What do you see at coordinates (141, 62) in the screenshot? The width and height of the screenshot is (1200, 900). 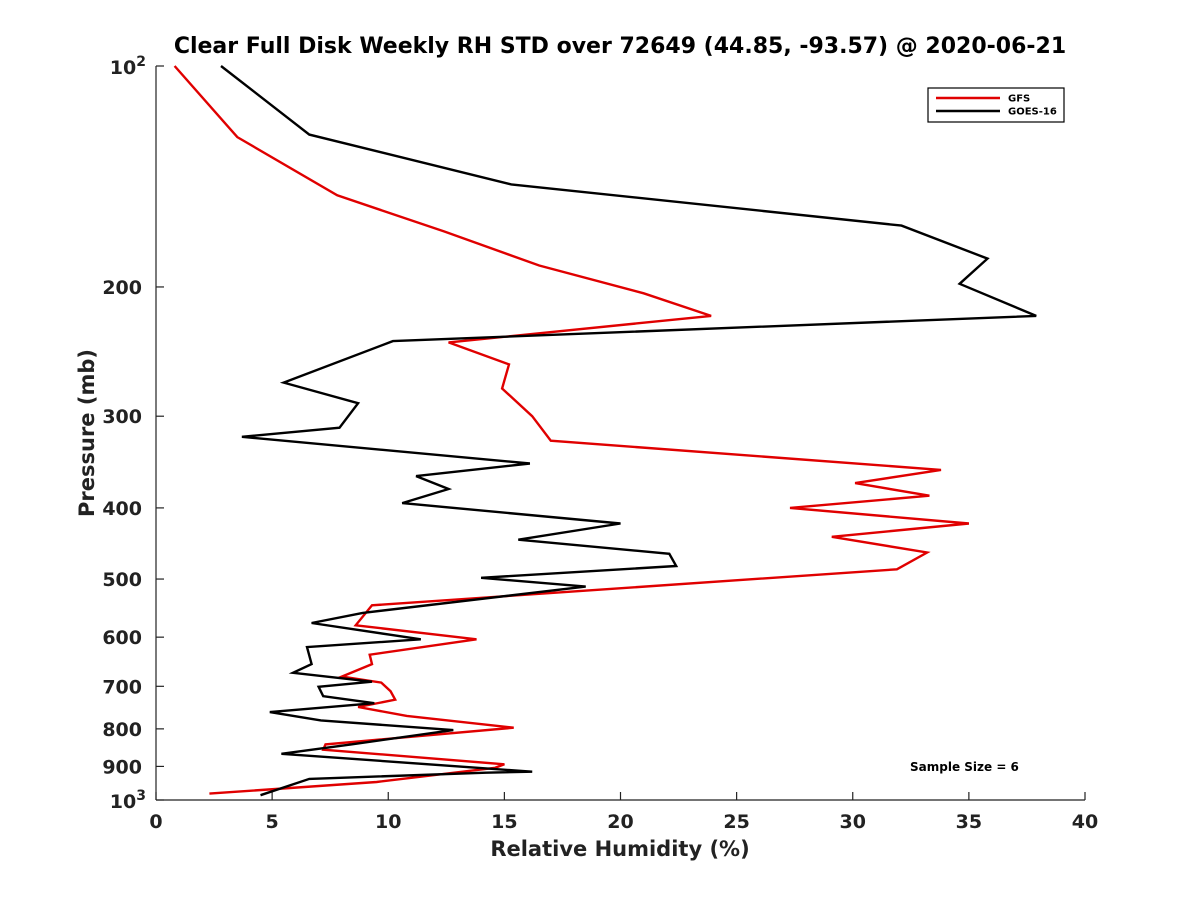 I see `y-tick-label-exponent: 2` at bounding box center [141, 62].